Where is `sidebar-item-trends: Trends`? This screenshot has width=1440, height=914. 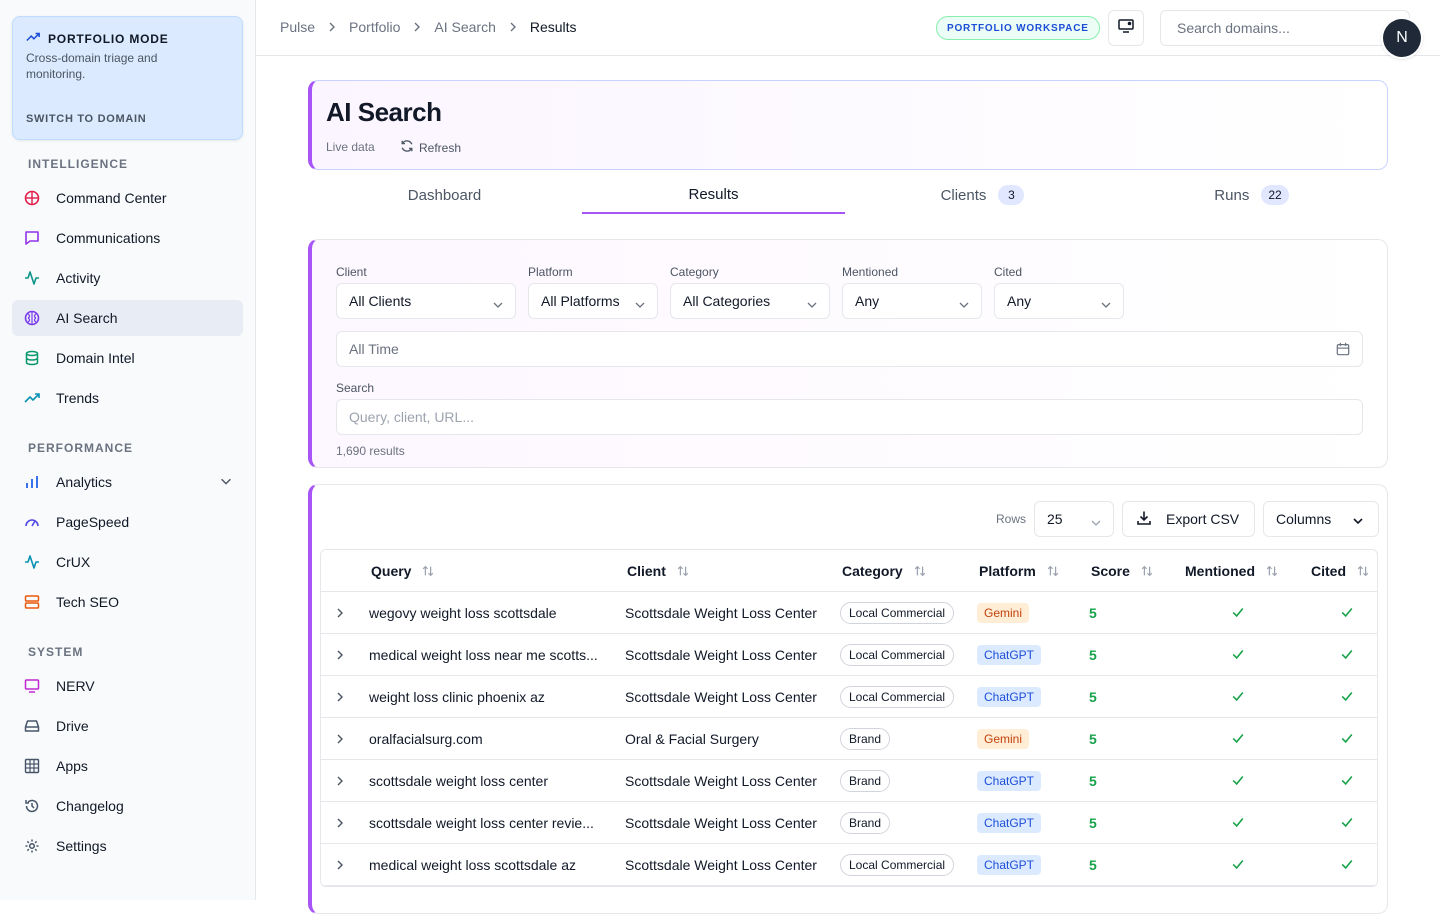
sidebar-item-trends: Trends is located at coordinates (127, 398).